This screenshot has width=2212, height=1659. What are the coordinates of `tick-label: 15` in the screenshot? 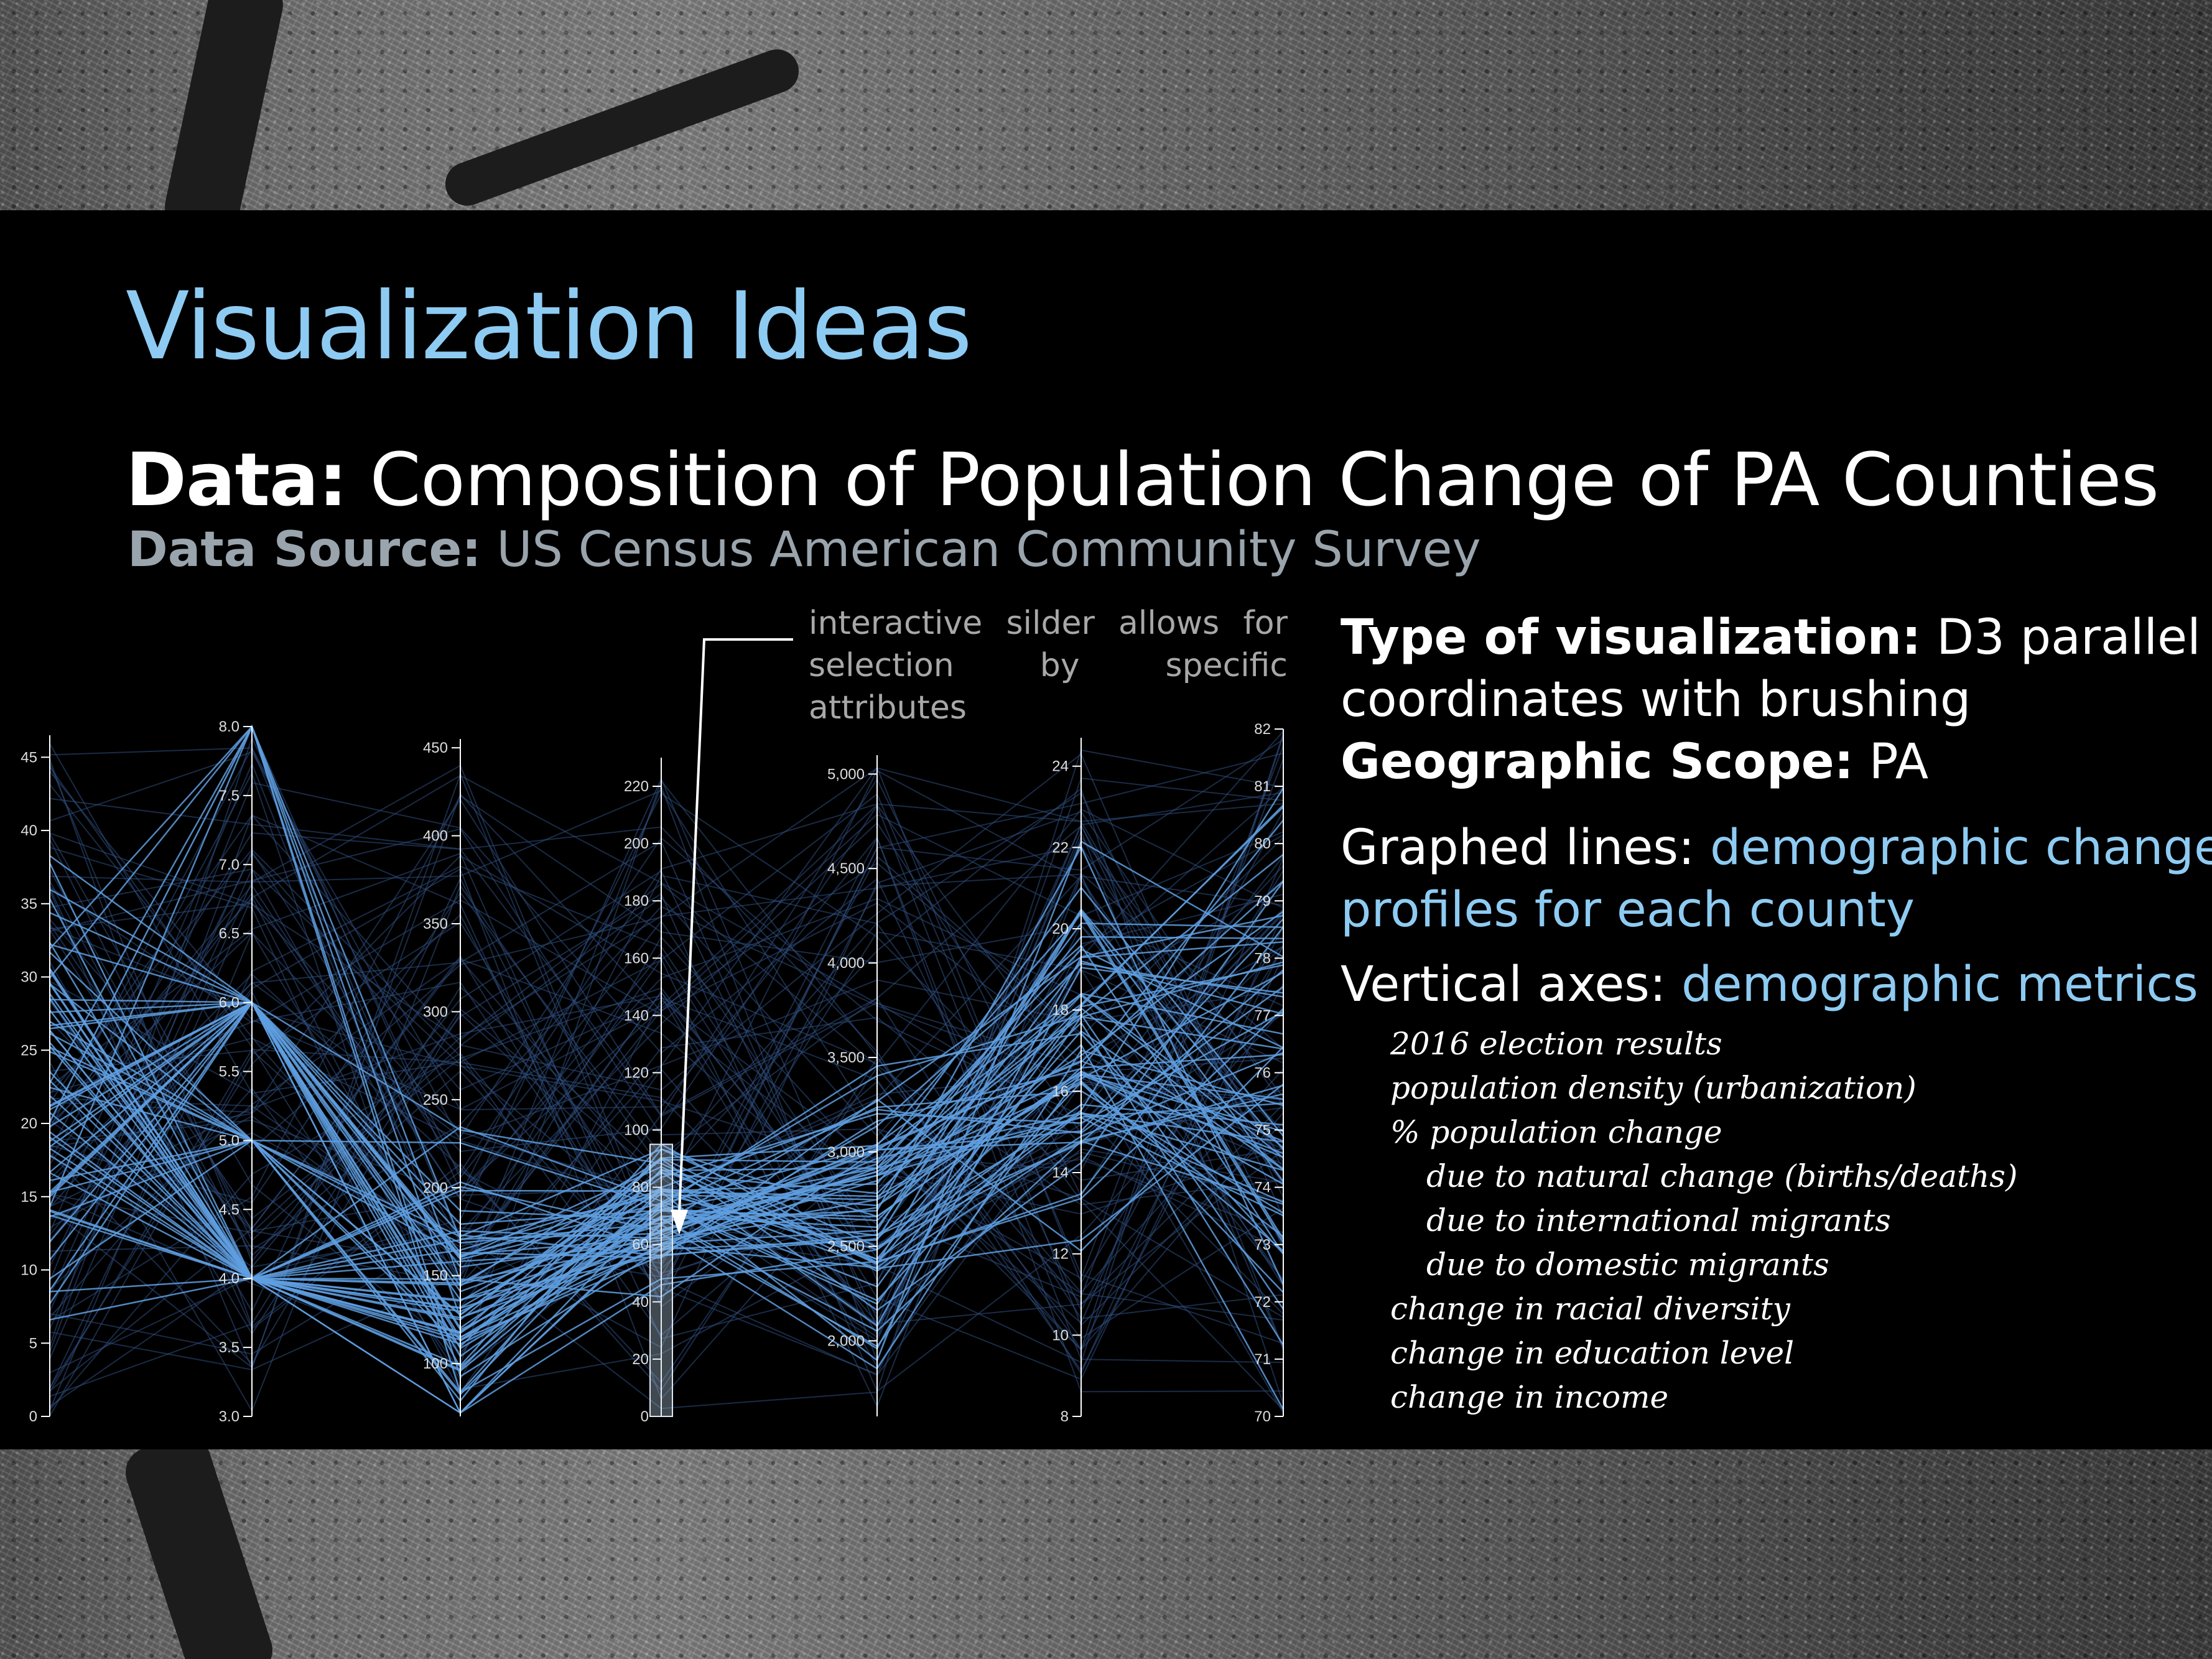 It's located at (29, 1197).